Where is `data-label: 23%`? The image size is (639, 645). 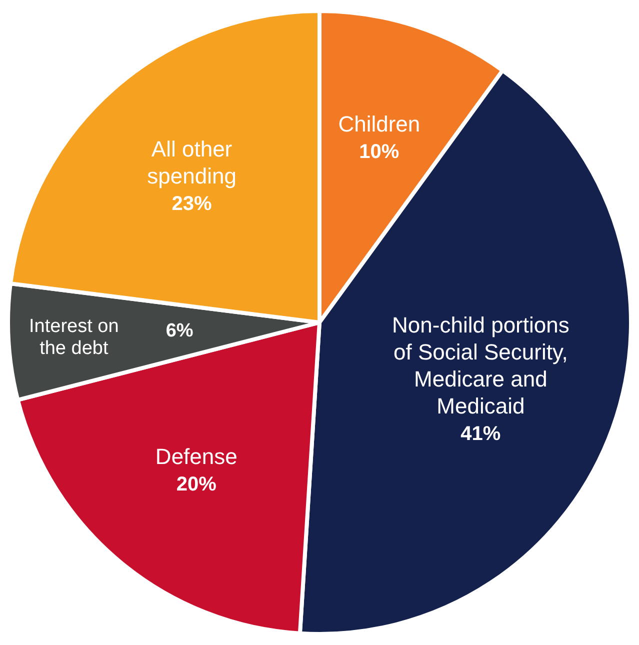
data-label: 23% is located at coordinates (192, 204).